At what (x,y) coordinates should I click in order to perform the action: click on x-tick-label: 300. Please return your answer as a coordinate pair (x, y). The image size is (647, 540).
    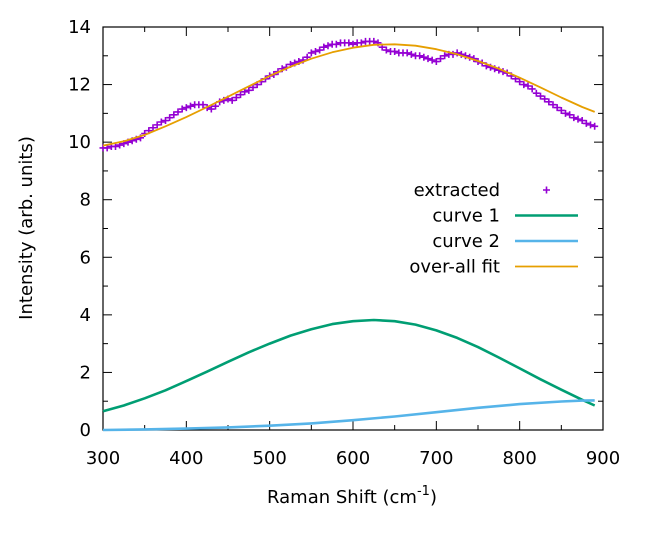
    Looking at the image, I should click on (103, 458).